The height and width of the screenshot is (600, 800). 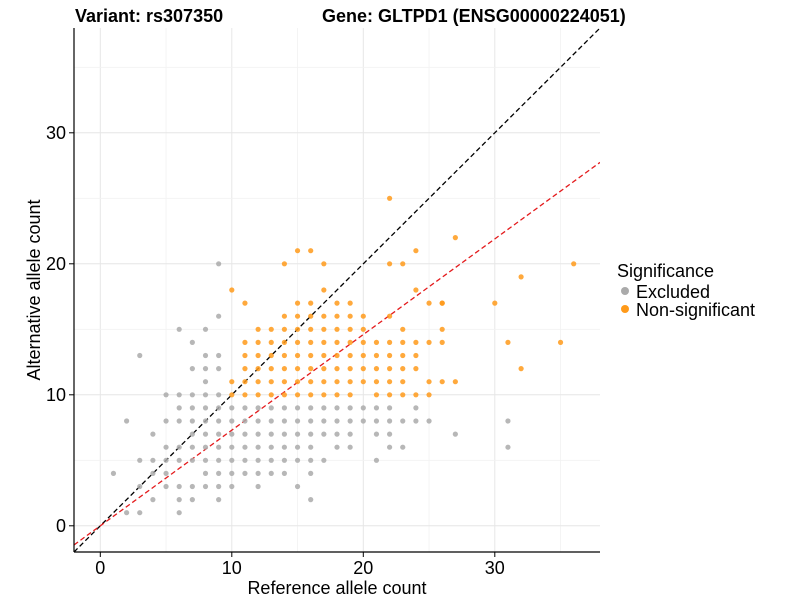 What do you see at coordinates (61, 526) in the screenshot?
I see `y-tick-label: 0` at bounding box center [61, 526].